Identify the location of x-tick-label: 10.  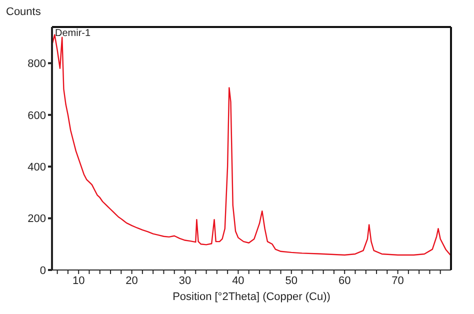
(78, 280).